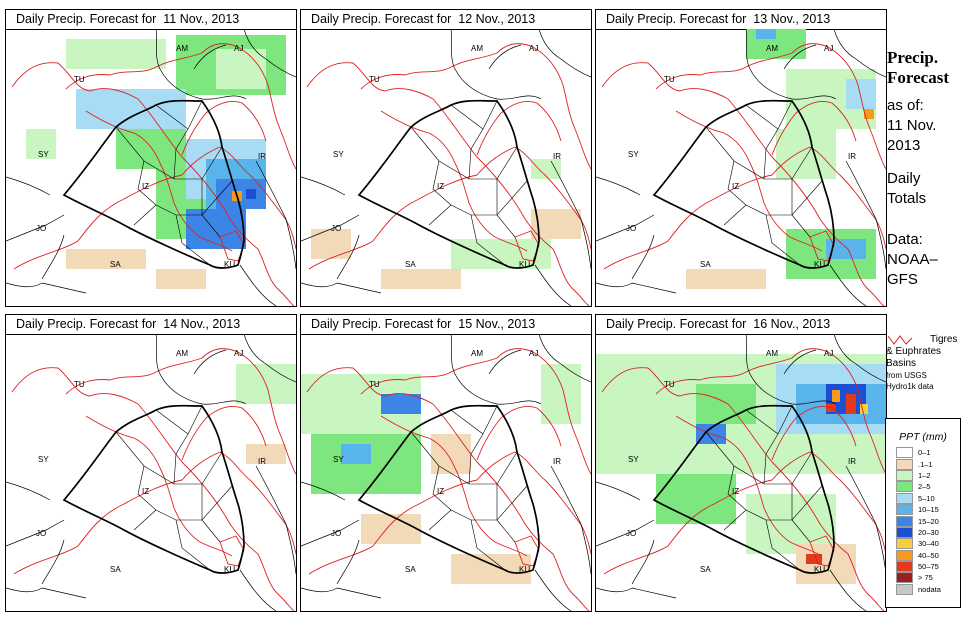 The width and height of the screenshot is (971, 635). What do you see at coordinates (905, 105) in the screenshot?
I see `asof-label: as of:` at bounding box center [905, 105].